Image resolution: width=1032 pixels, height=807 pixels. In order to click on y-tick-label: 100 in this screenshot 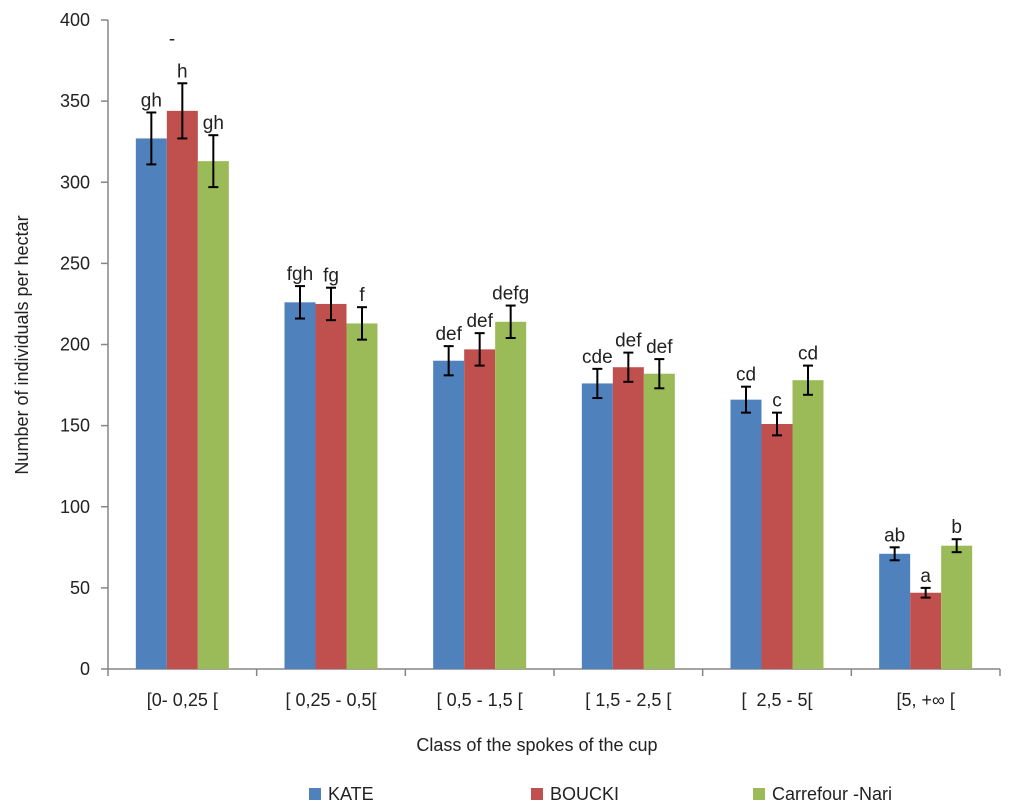, I will do `click(75, 507)`.